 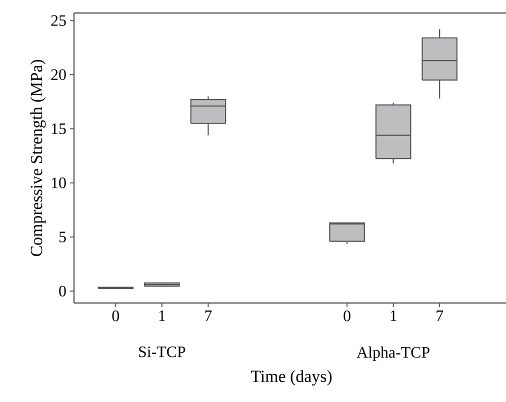 I want to click on text: Si-TCP, so click(x=162, y=352).